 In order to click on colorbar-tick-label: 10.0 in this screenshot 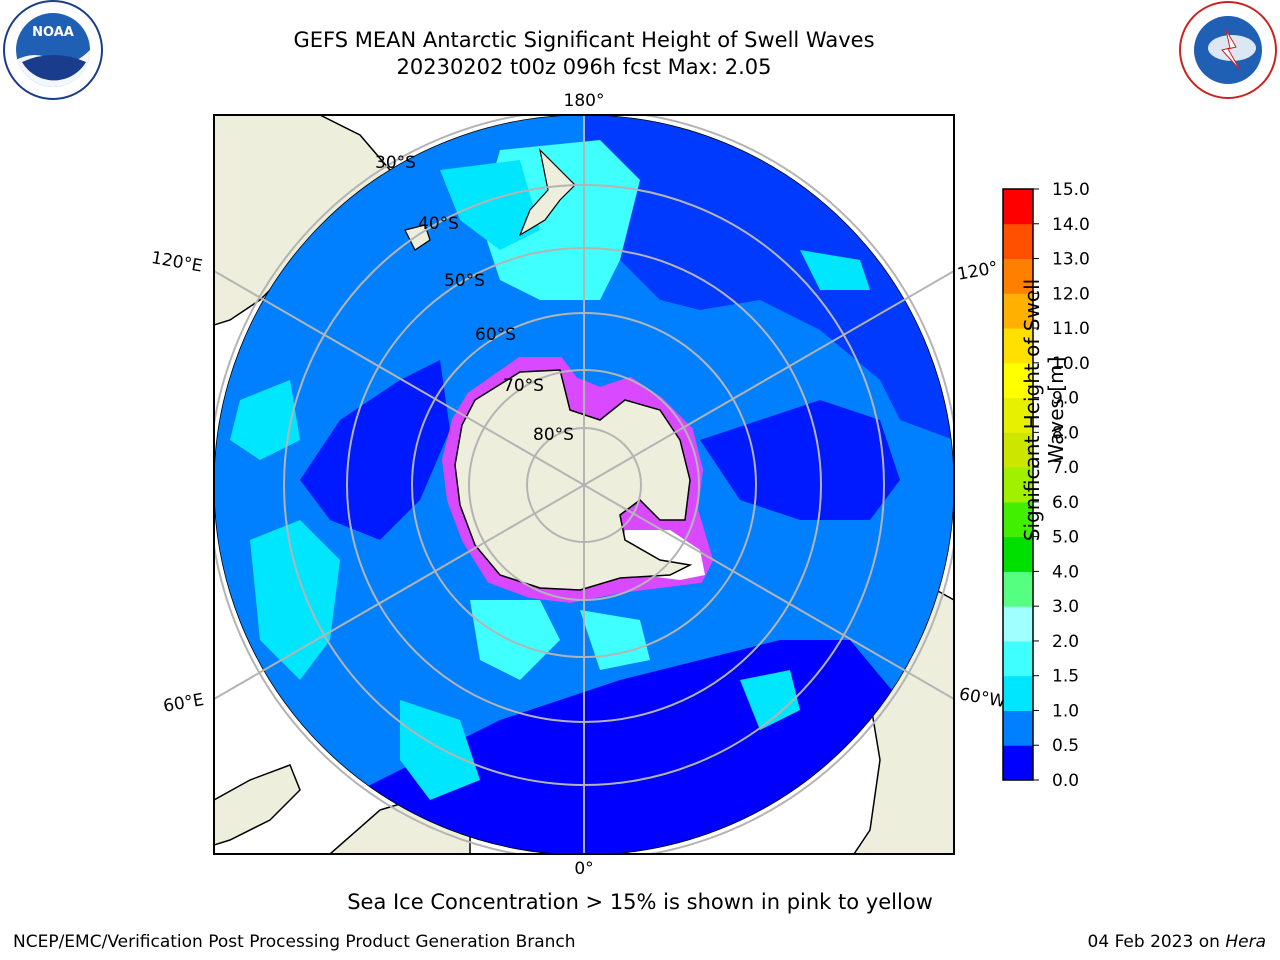, I will do `click(1071, 364)`.